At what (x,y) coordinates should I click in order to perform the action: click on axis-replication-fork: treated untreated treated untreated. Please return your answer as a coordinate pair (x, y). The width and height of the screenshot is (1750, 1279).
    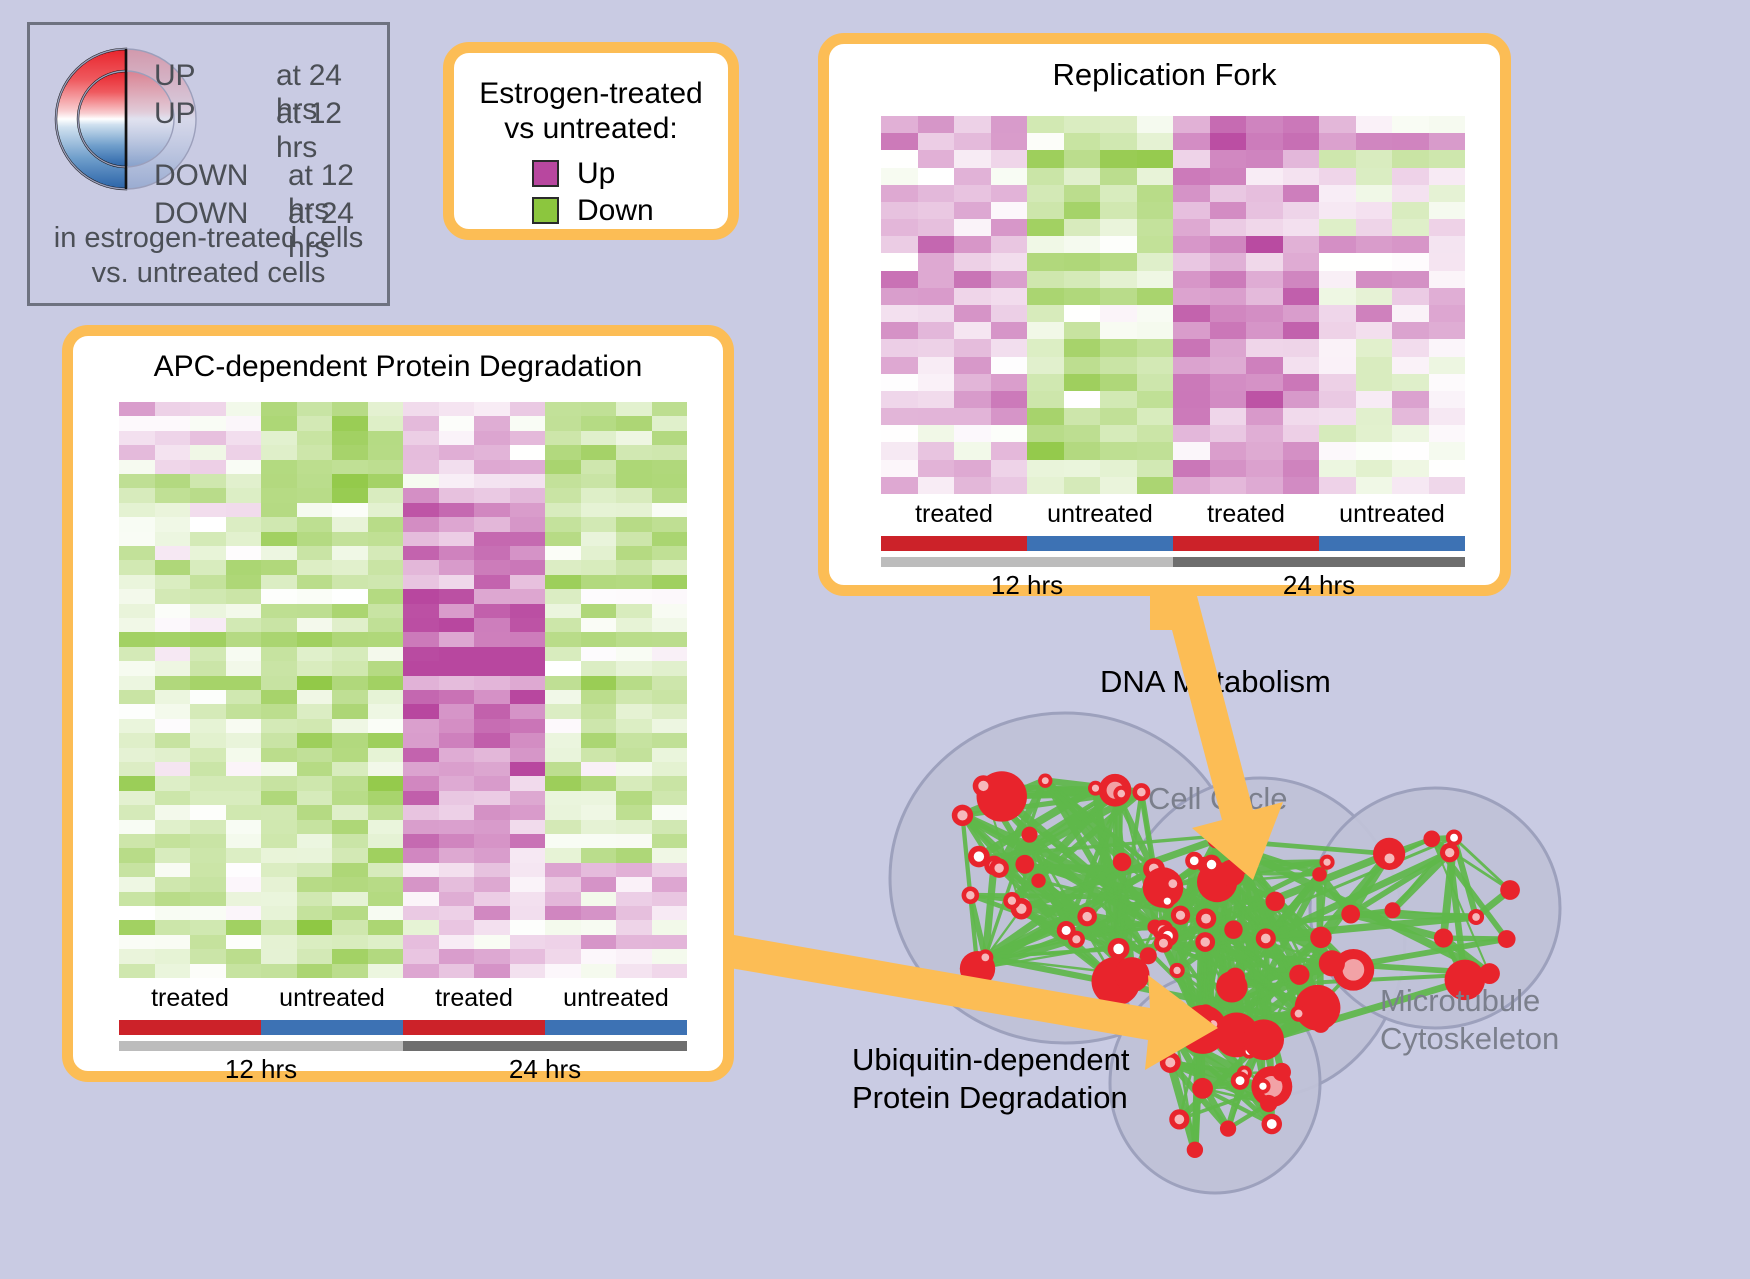
    Looking at the image, I should click on (1173, 517).